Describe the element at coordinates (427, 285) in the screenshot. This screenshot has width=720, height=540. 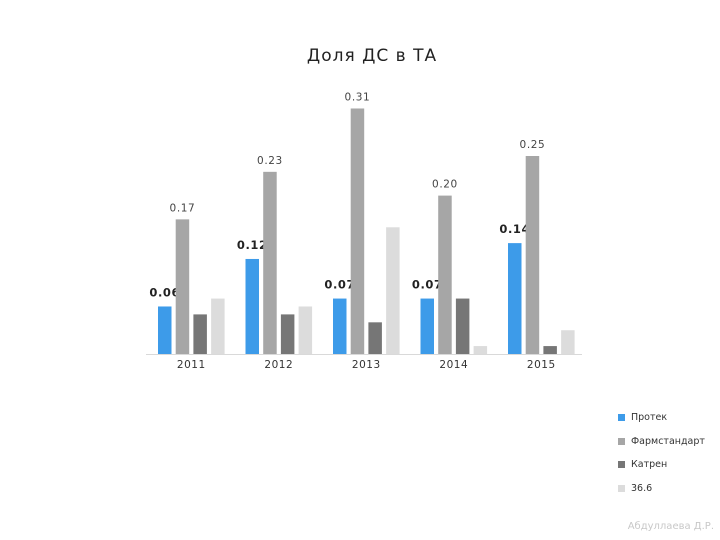
I see `data-label-protek-2014: 0.07` at that location.